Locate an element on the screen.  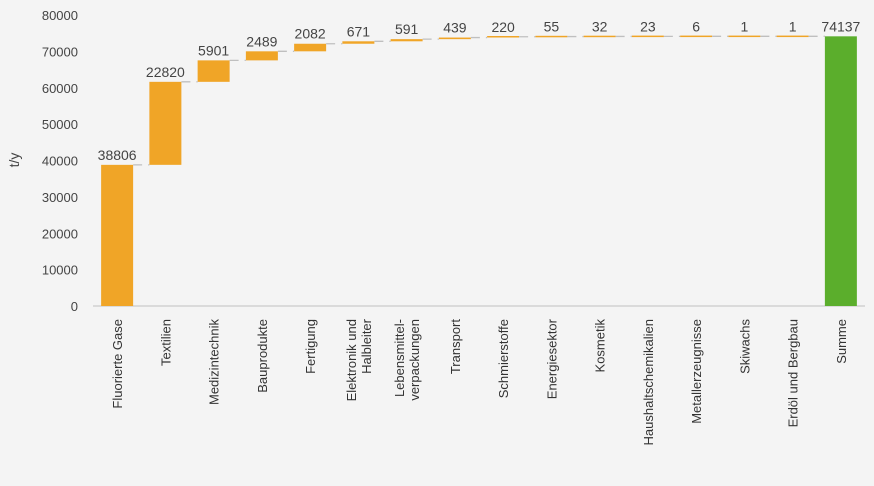
category-label: Textilien is located at coordinates (165, 342).